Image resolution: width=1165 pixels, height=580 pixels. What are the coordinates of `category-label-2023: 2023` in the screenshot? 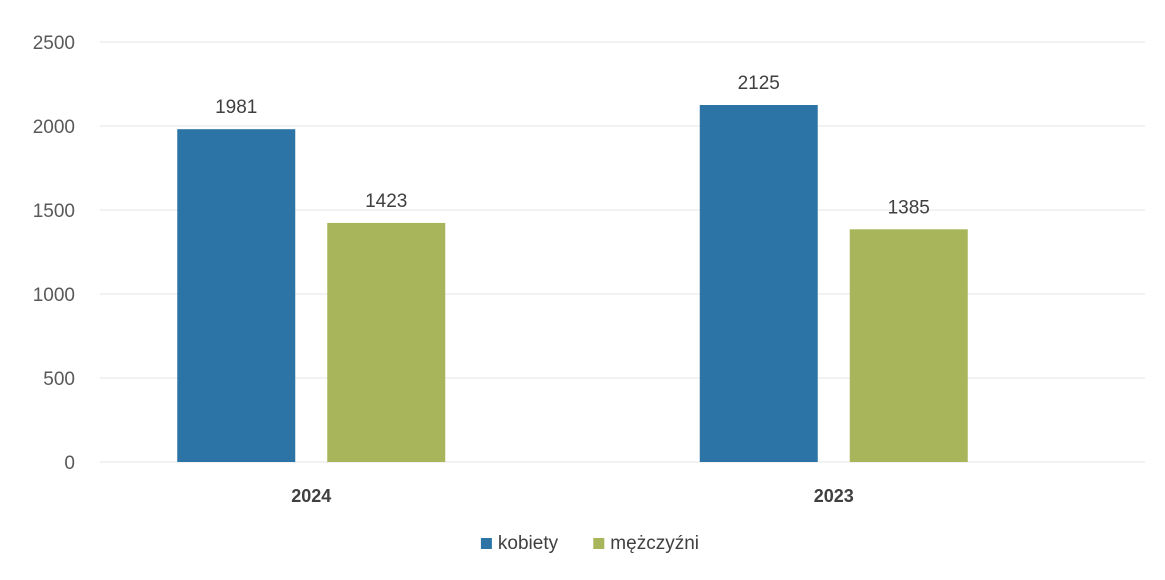 It's located at (834, 496).